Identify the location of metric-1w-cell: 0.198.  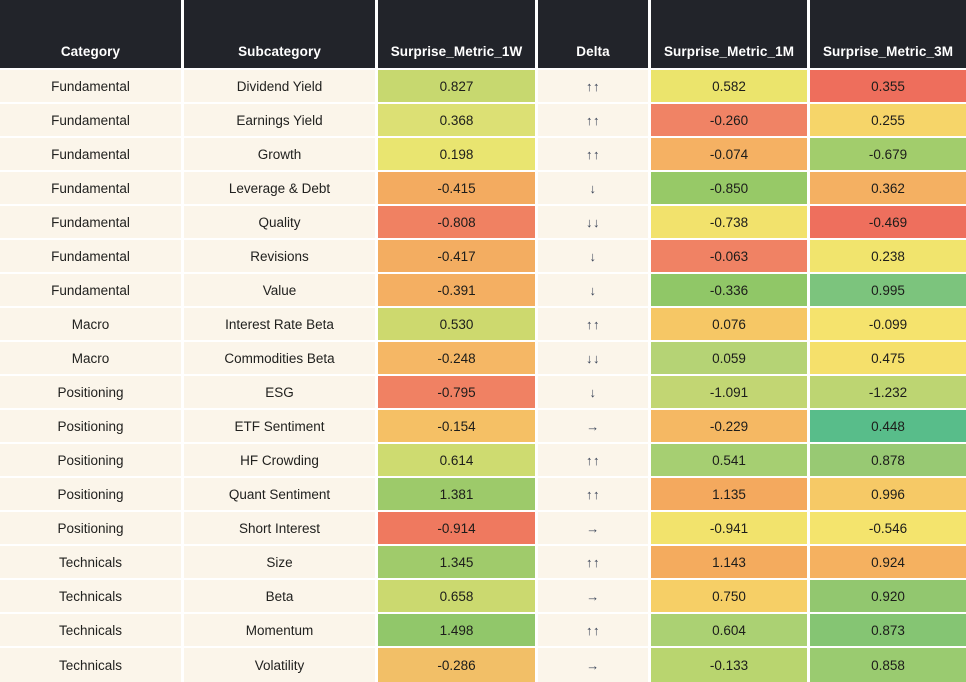
(456, 154).